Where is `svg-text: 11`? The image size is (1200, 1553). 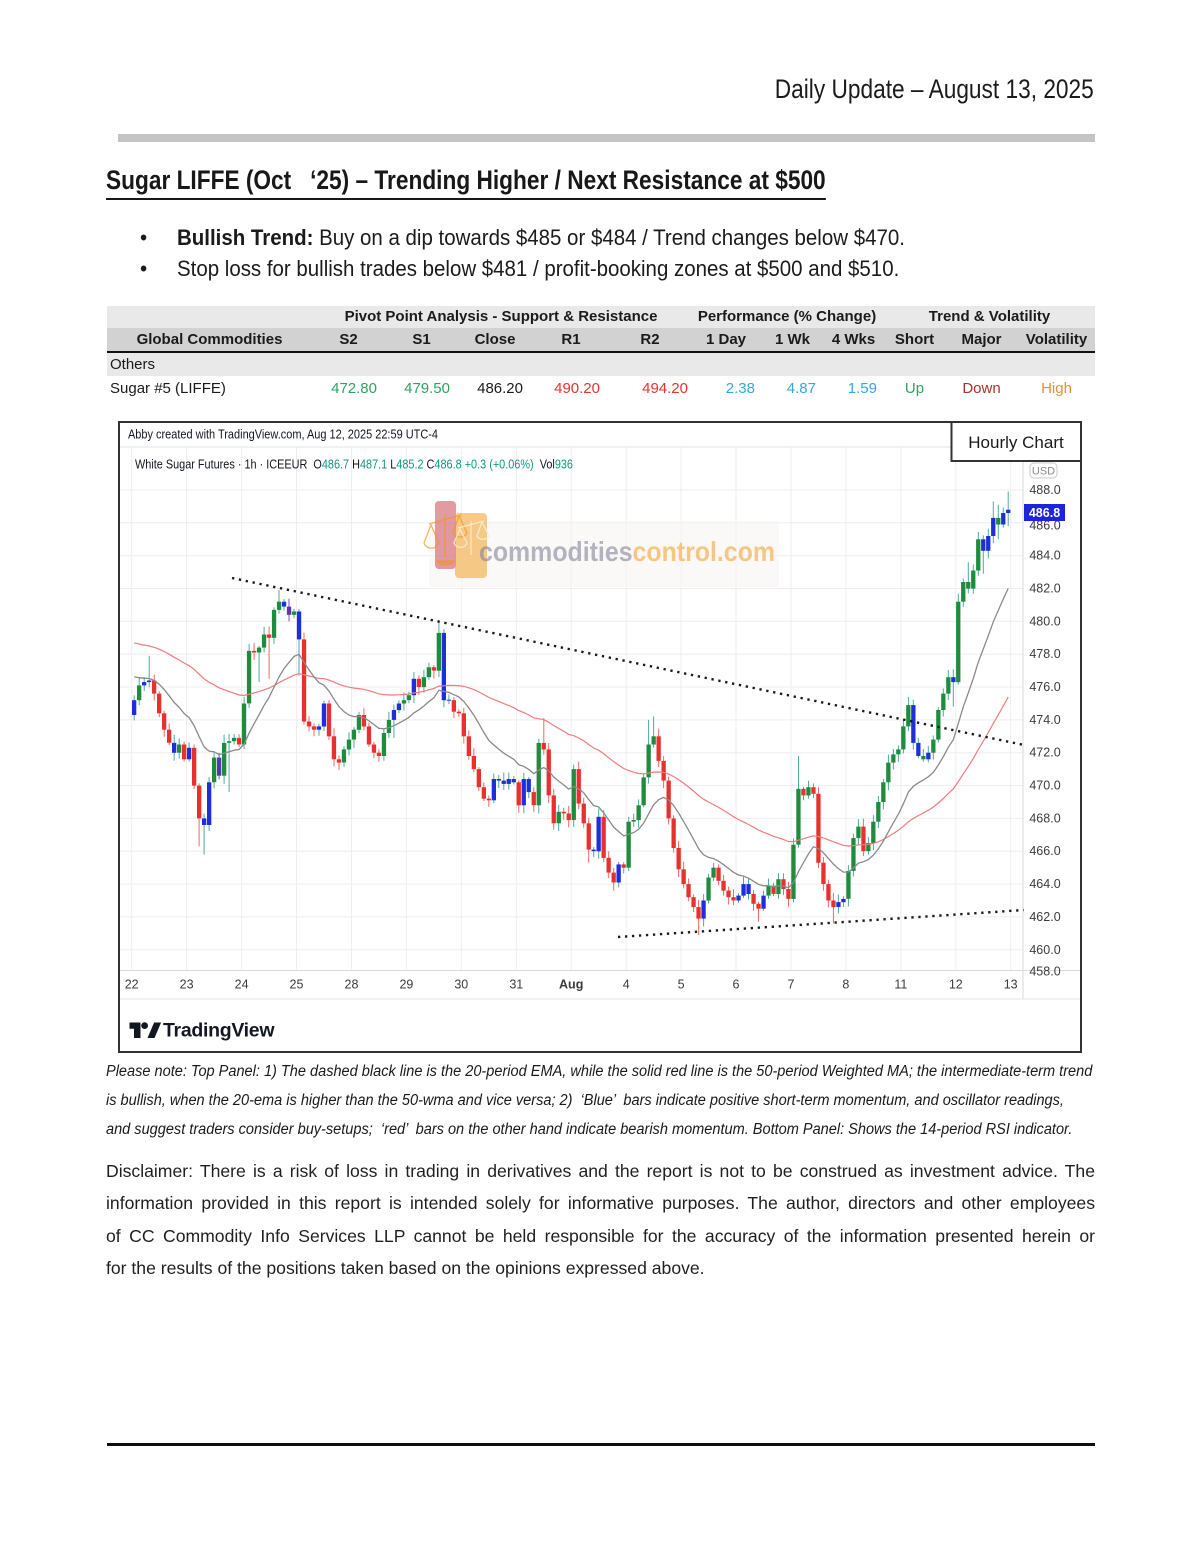 svg-text: 11 is located at coordinates (900, 985).